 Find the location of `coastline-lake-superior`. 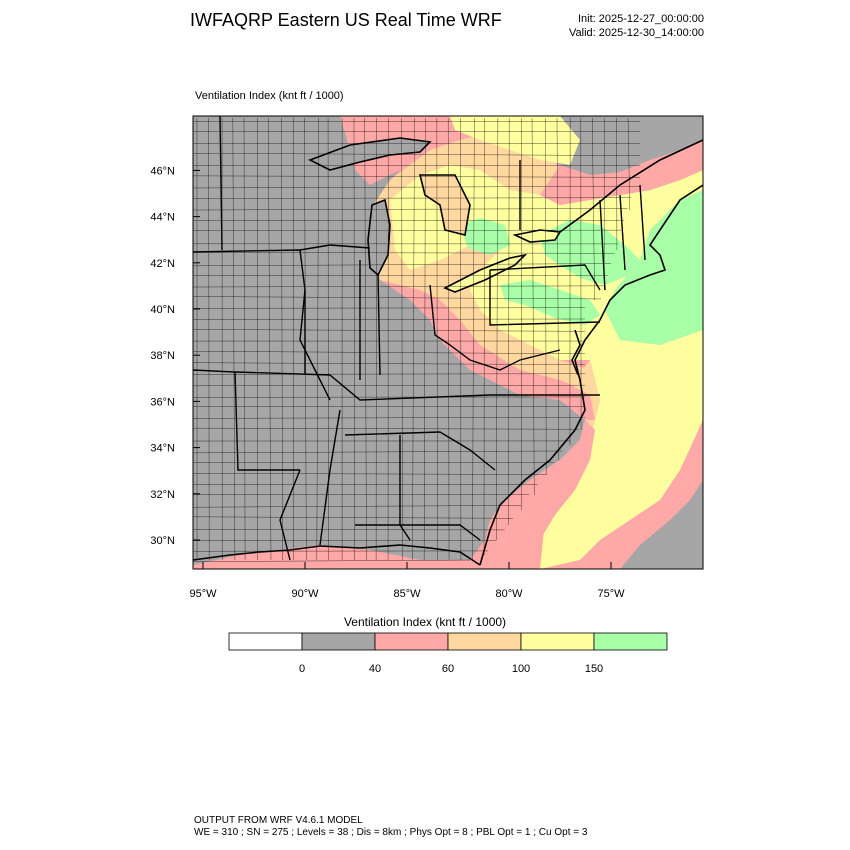

coastline-lake-superior is located at coordinates (370, 154).